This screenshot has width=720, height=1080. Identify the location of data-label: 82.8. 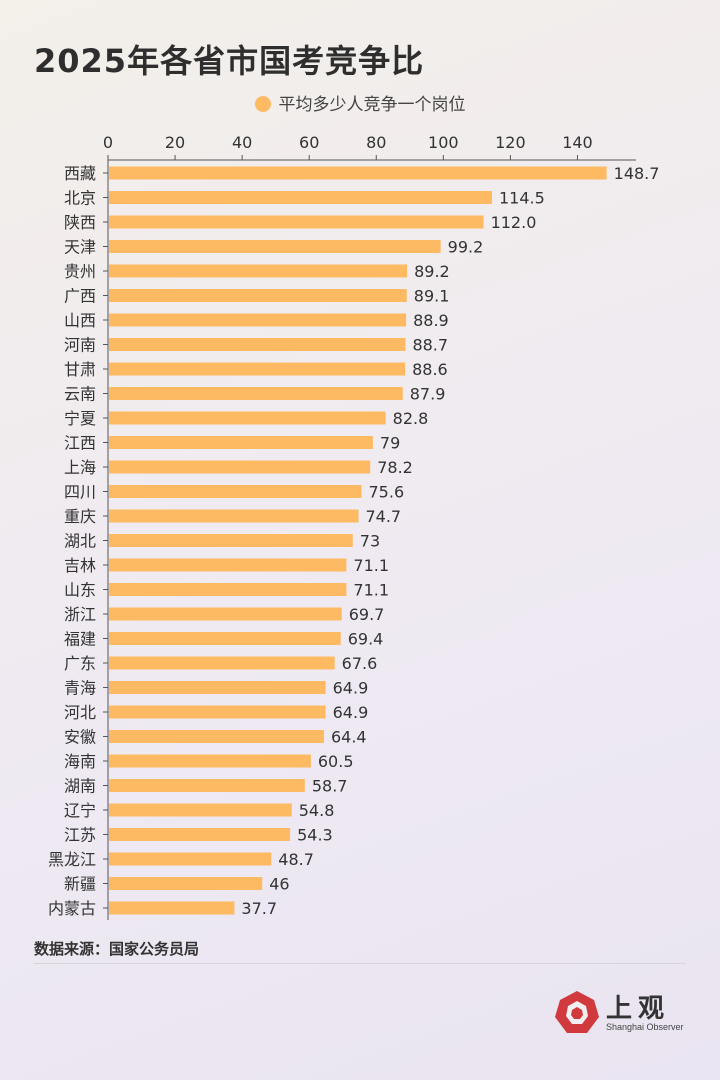
(411, 418).